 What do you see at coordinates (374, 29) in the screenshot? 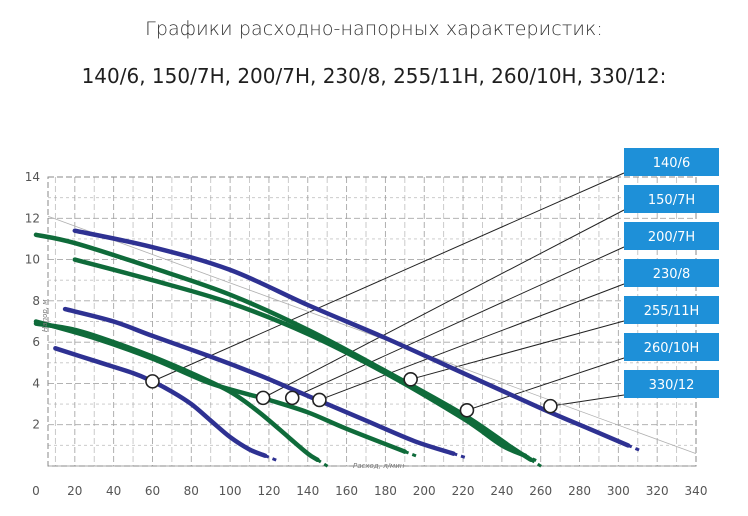
I see `chart-title-line1: Графики расходно-напорных характеристик:` at bounding box center [374, 29].